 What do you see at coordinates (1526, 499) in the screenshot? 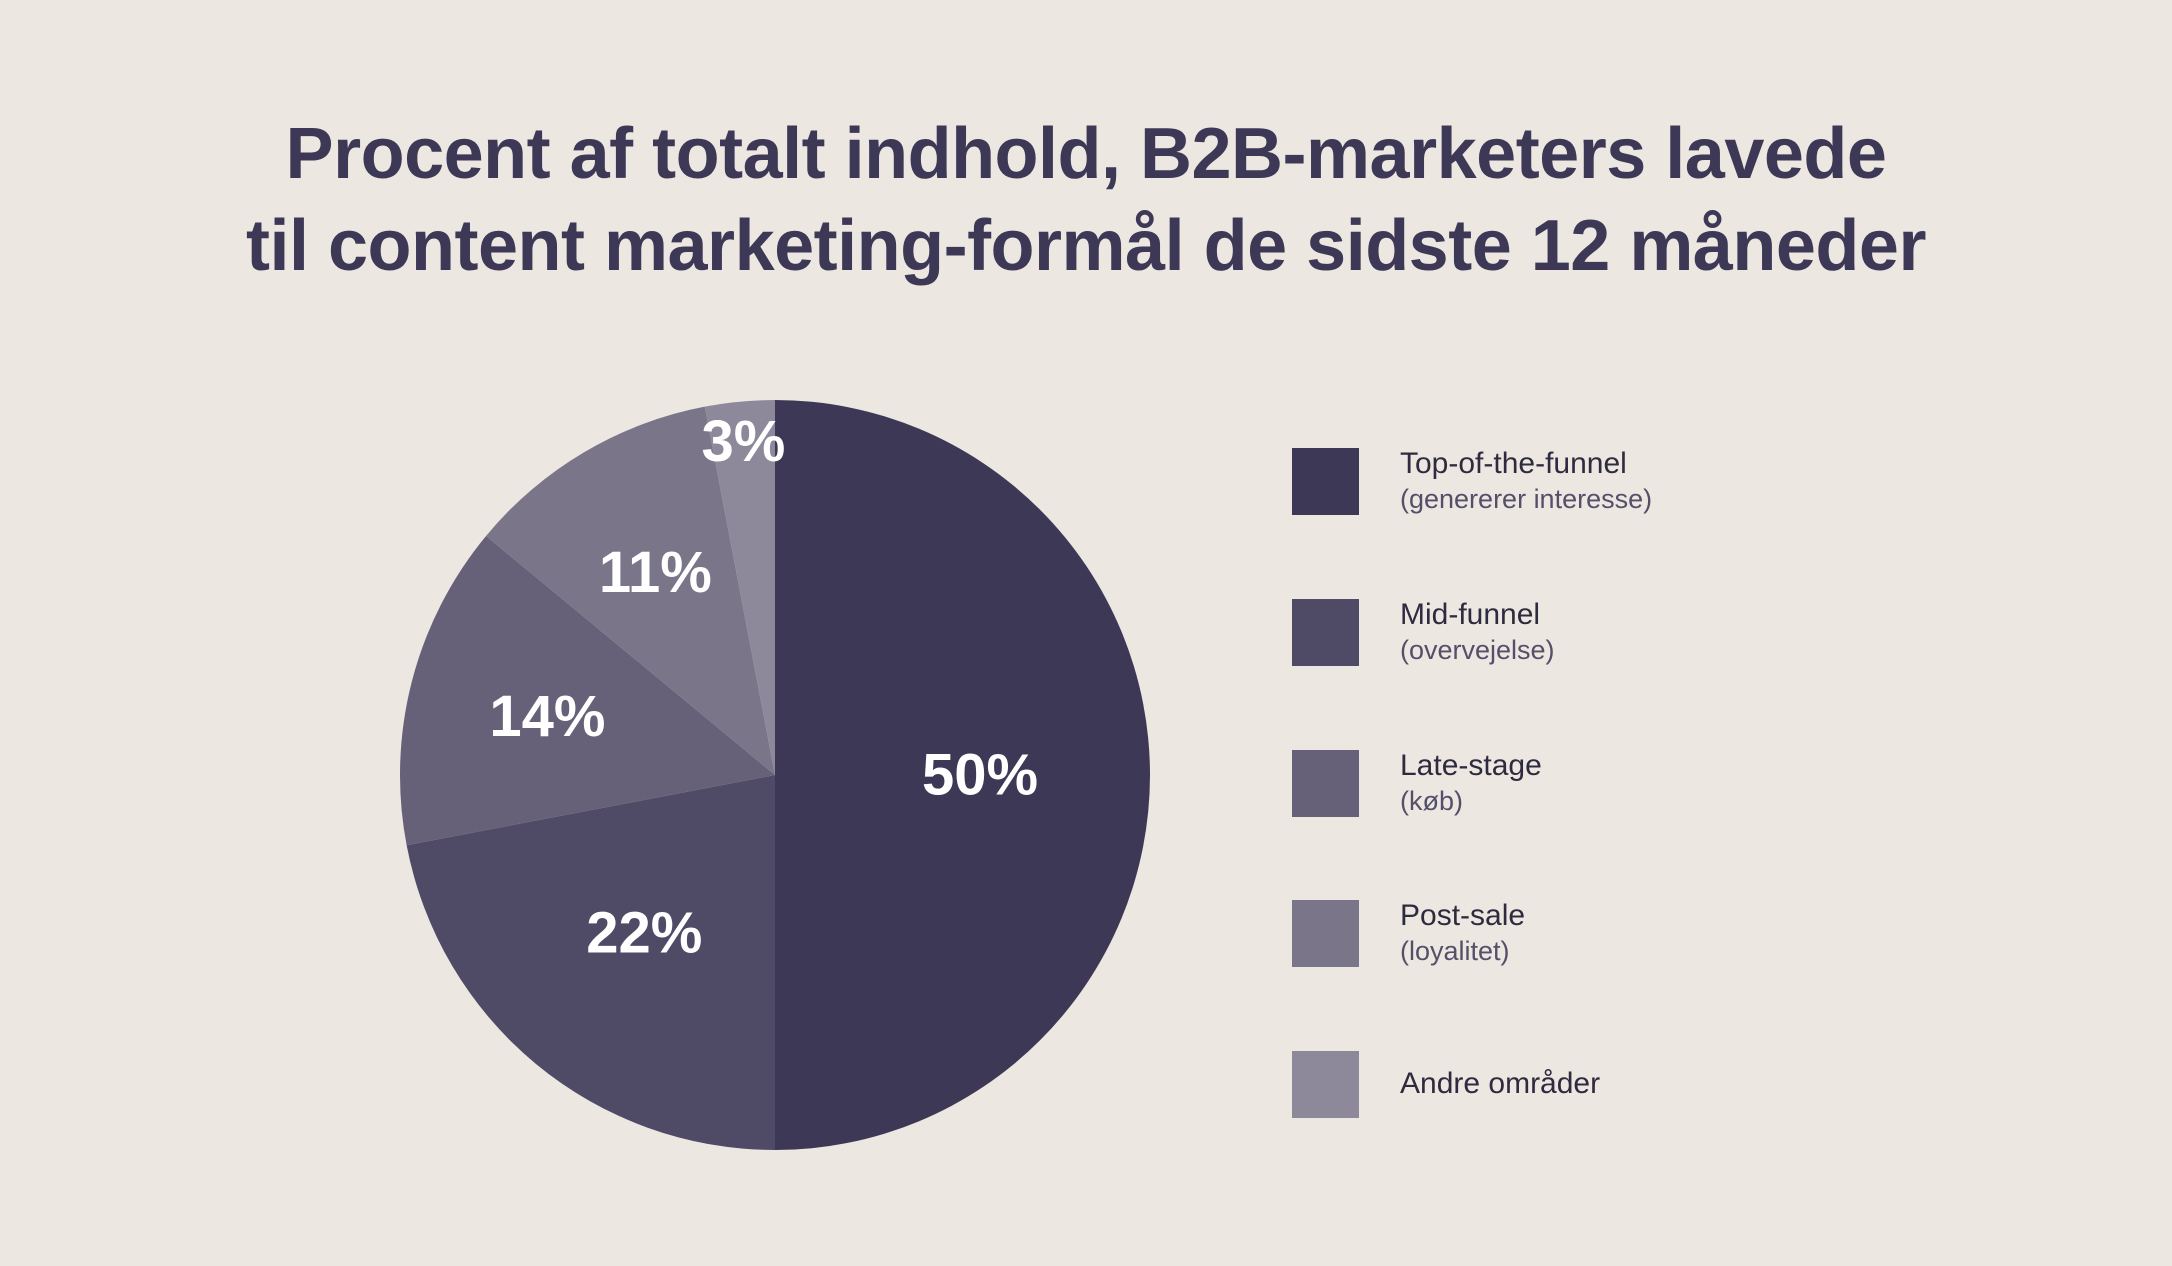
I see `legend-sublabel: (genererer interesse)` at bounding box center [1526, 499].